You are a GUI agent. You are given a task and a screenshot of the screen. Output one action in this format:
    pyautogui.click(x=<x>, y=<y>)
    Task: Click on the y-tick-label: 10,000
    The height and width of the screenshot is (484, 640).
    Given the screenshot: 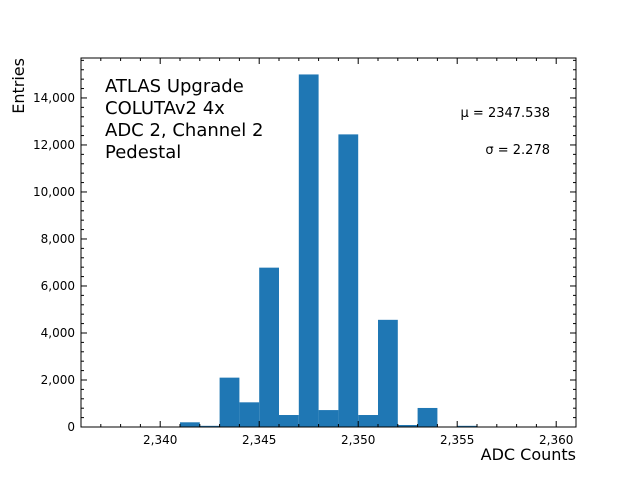 What is the action you would take?
    pyautogui.click(x=54, y=192)
    